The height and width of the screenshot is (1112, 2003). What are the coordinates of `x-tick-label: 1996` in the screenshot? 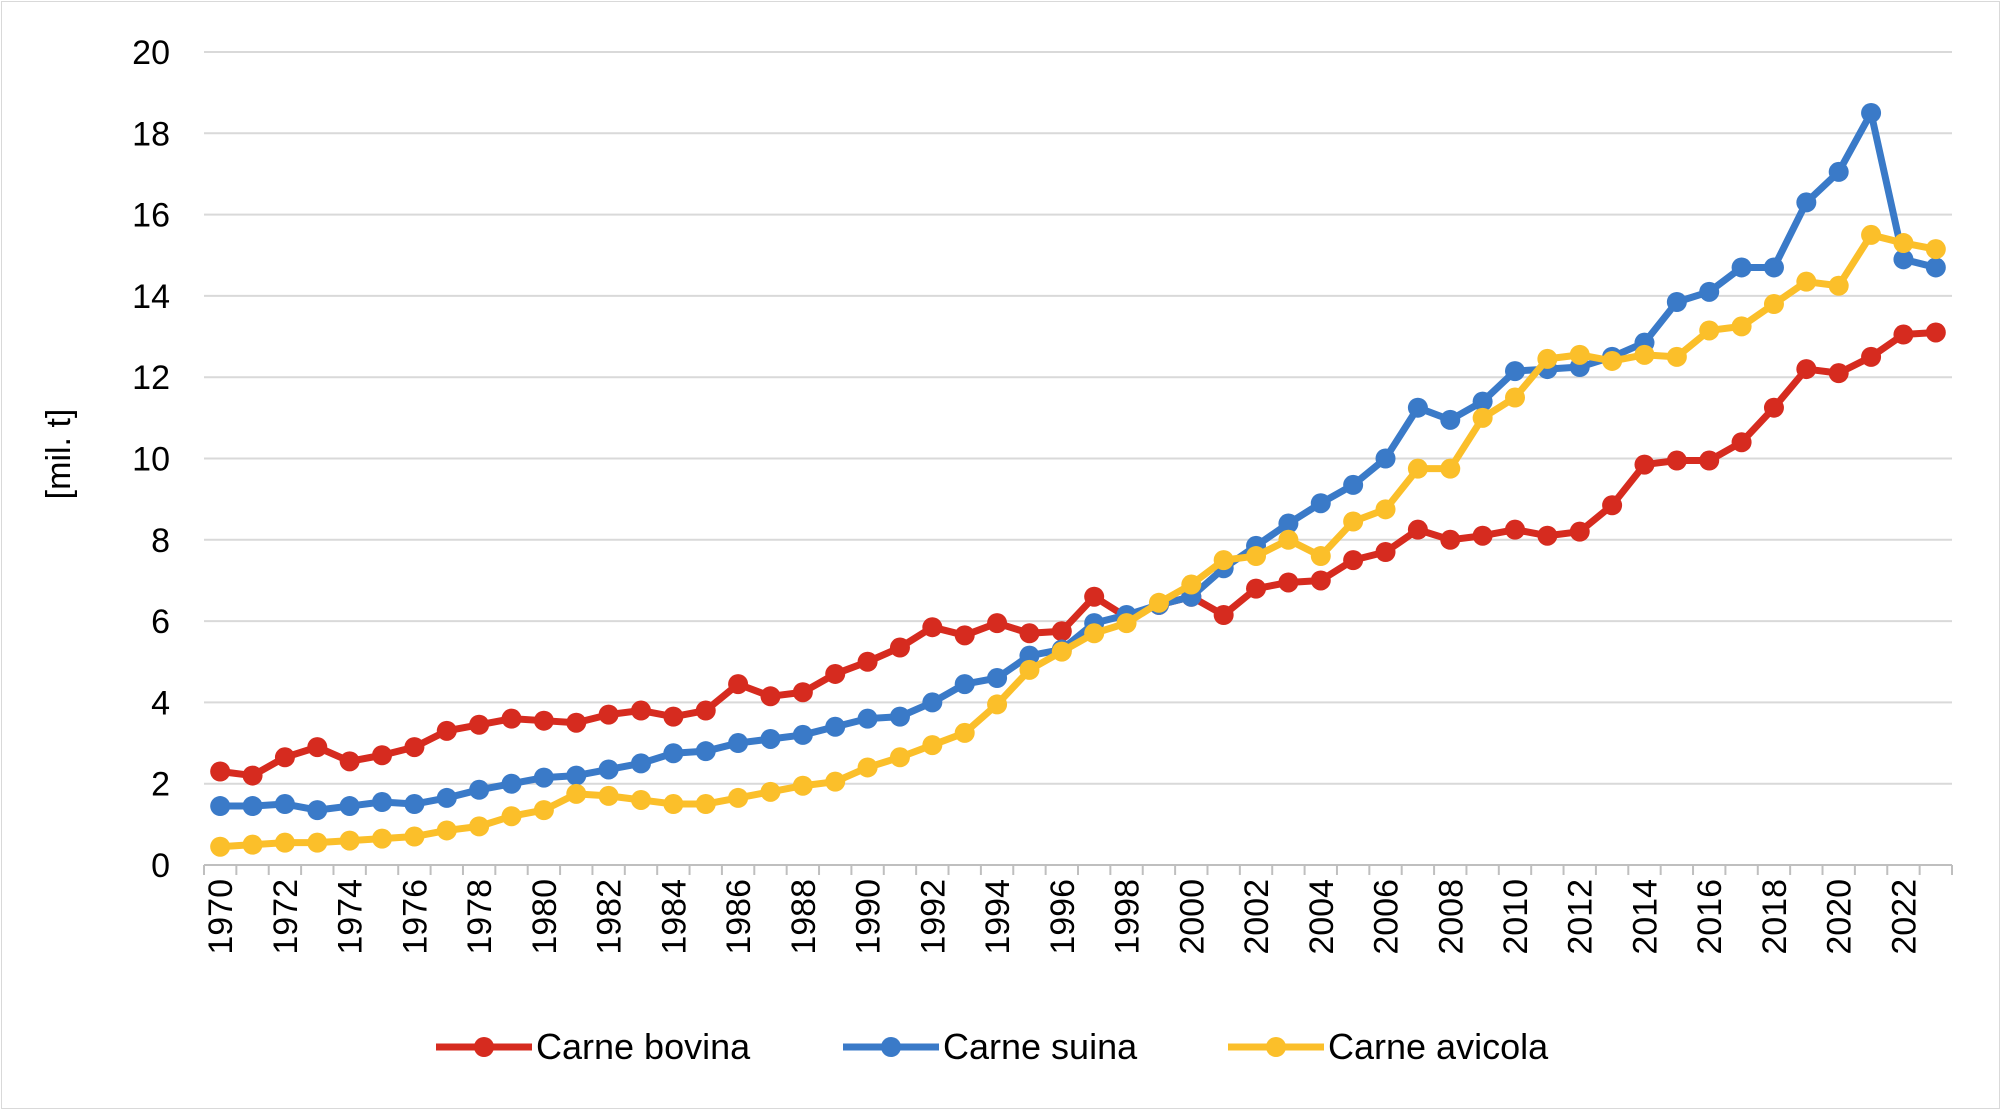 It's located at (1063, 917).